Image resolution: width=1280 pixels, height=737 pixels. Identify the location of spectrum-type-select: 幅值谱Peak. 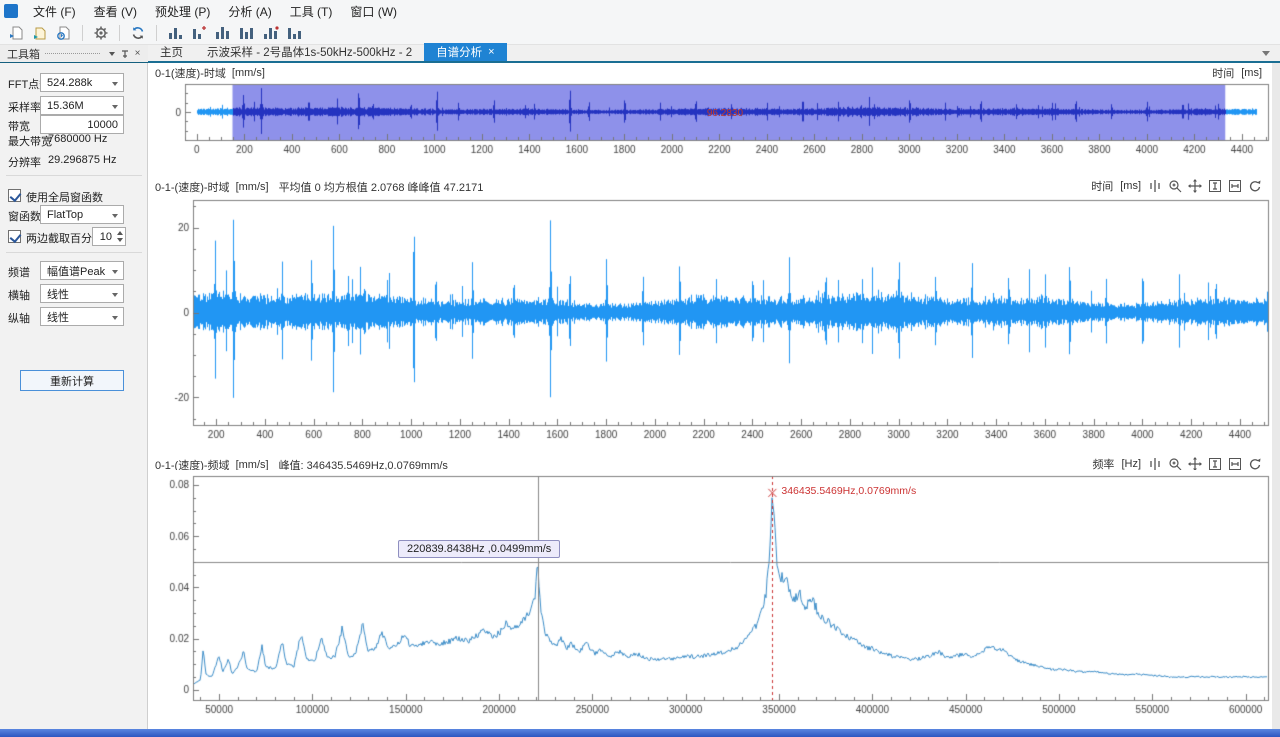
(82, 270).